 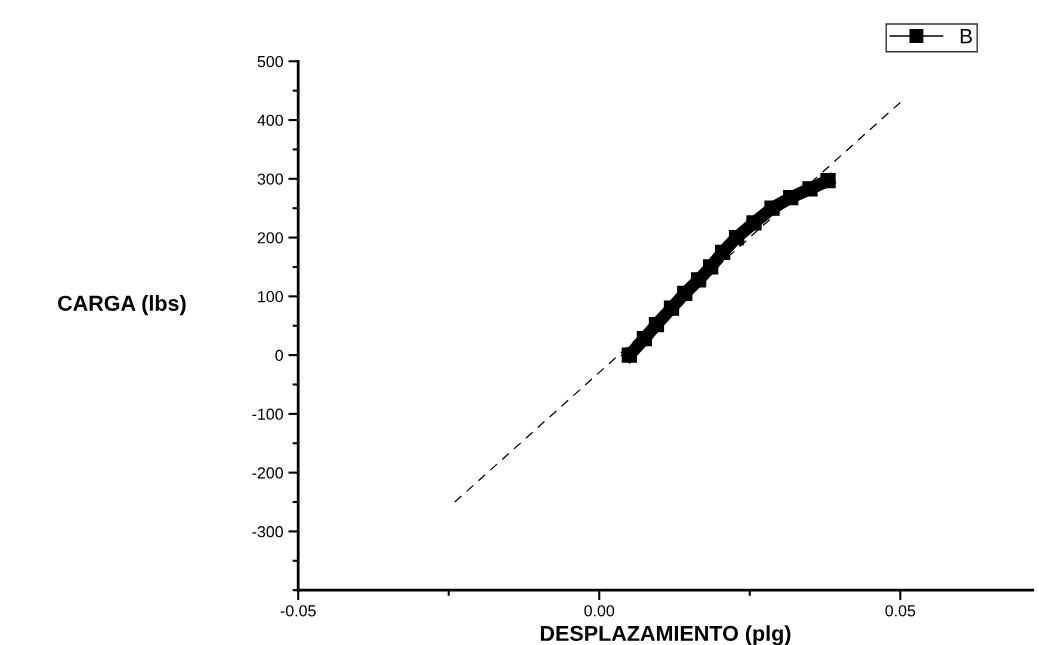 I want to click on y-axis-title: CARGA (lbs), so click(x=122, y=305).